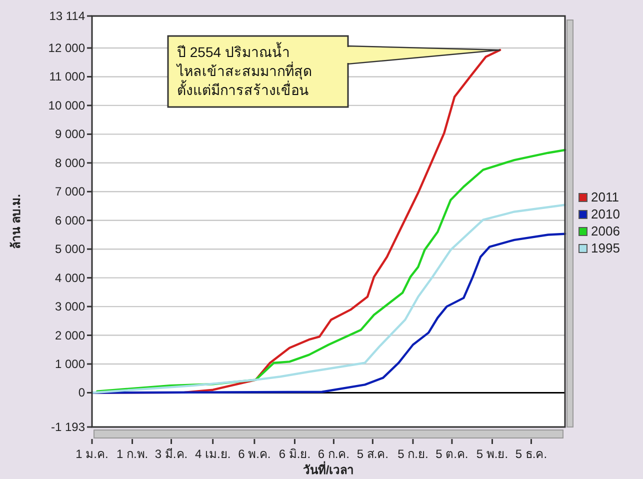  What do you see at coordinates (67, 16) in the screenshot?
I see `y-tick-label: 13 114` at bounding box center [67, 16].